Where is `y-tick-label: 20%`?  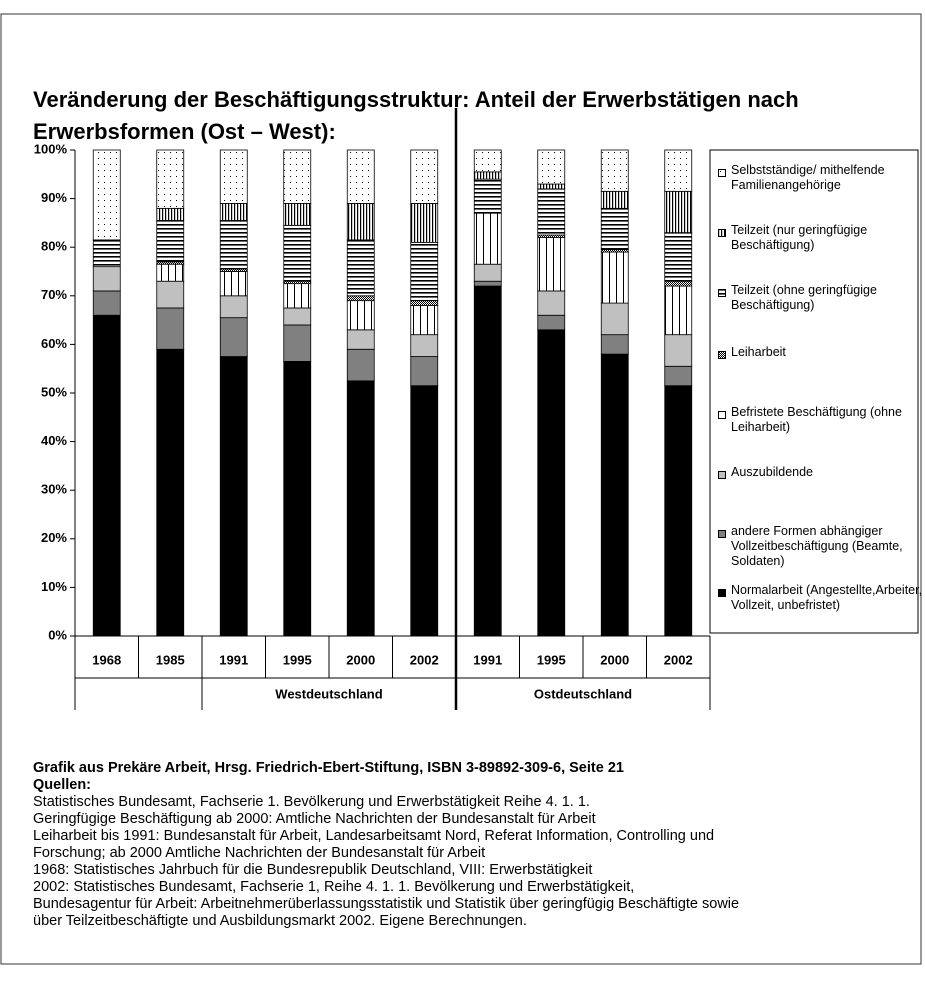
y-tick-label: 20% is located at coordinates (54, 537).